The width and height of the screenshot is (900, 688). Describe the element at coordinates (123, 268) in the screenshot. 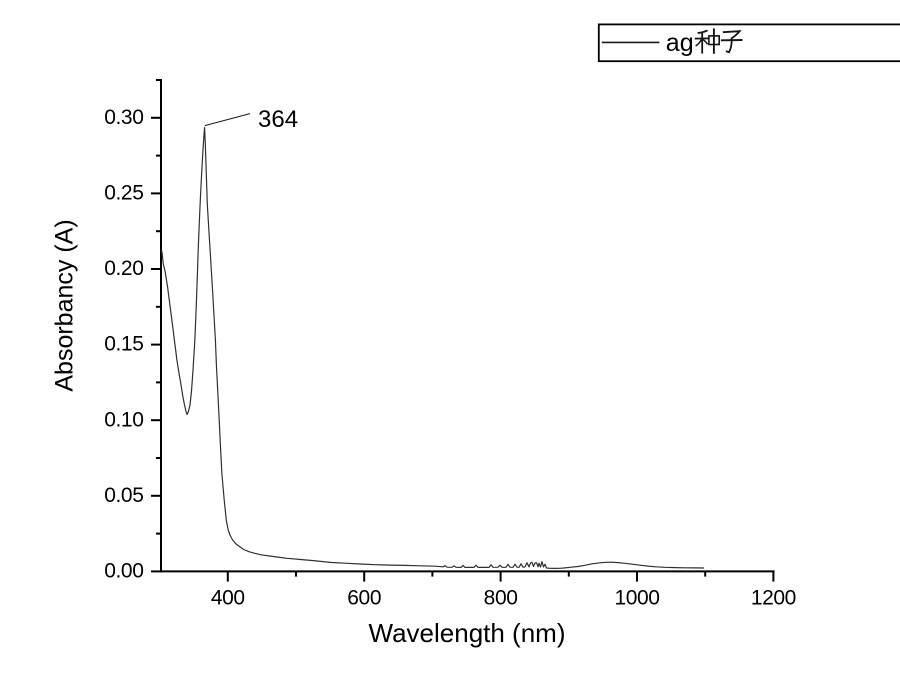

I see `svg-text: 0.20` at that location.